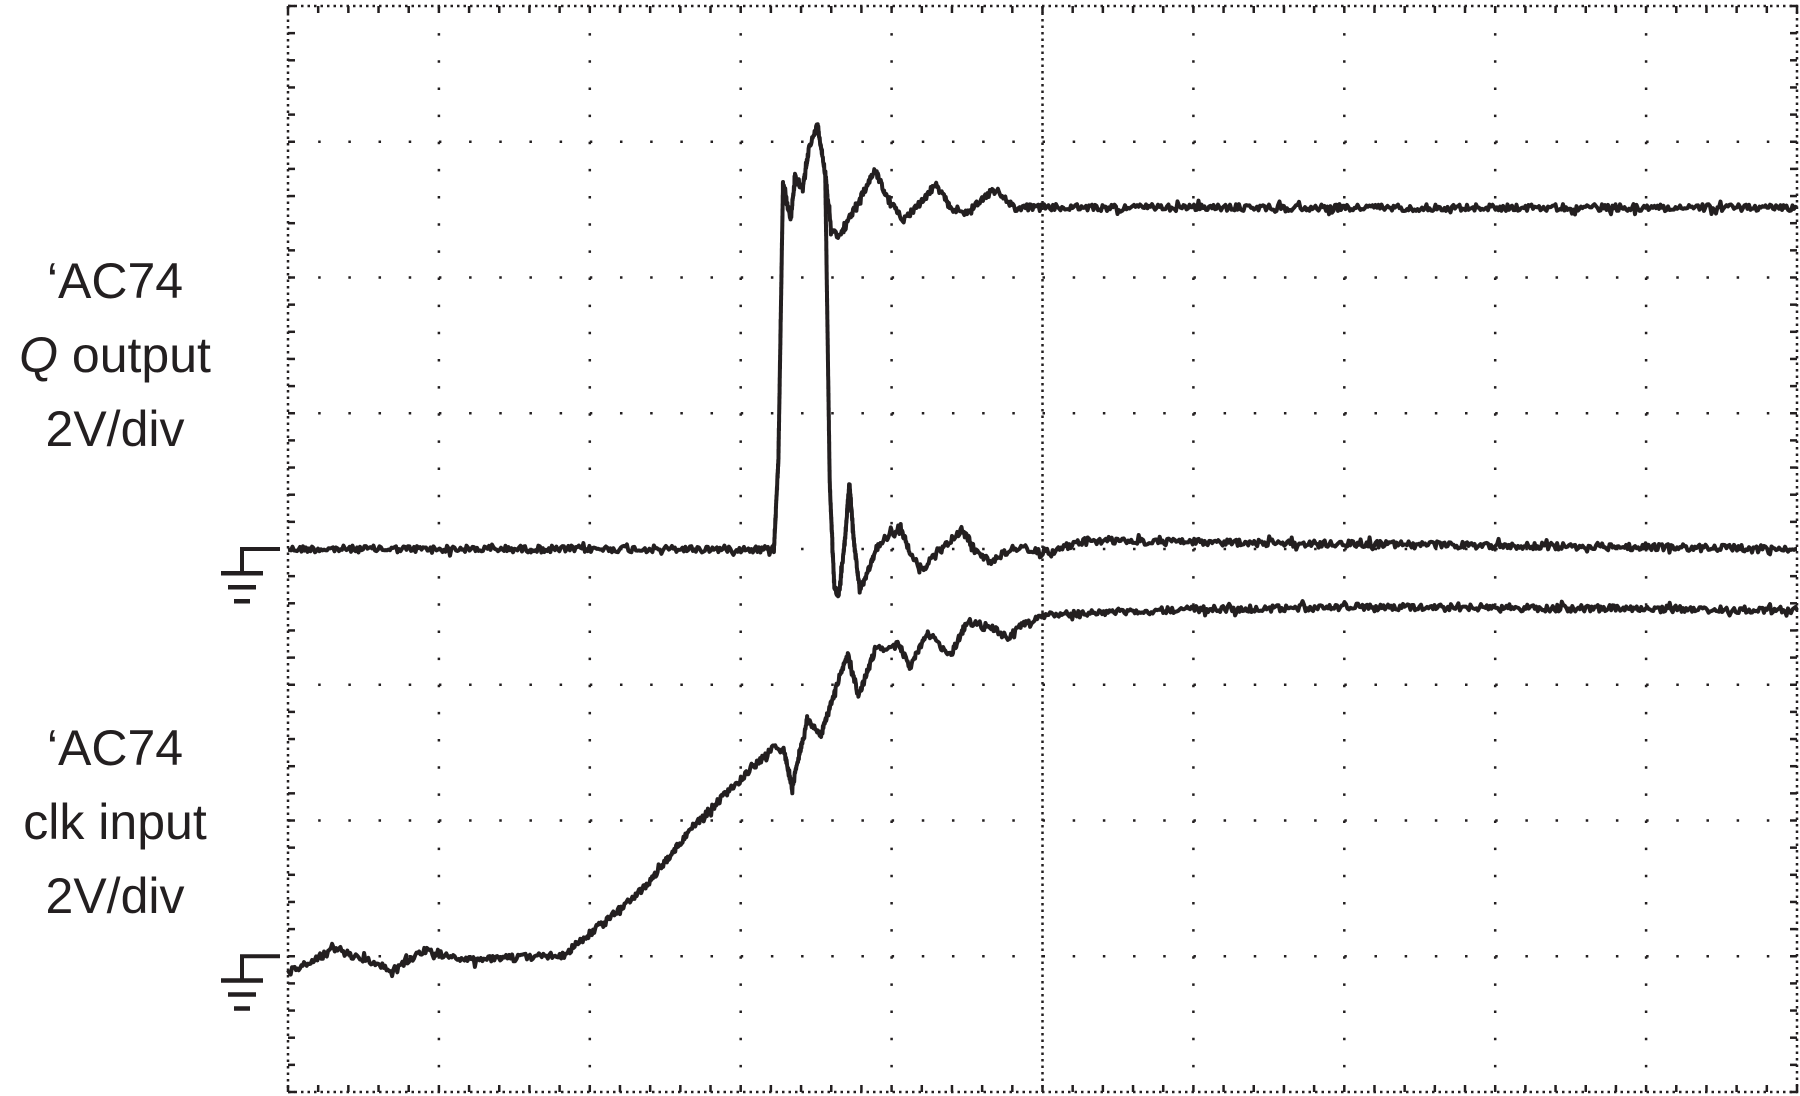  I want to click on clk-input-label: ‘AC74 clk input 2V/div, so click(117, 834).